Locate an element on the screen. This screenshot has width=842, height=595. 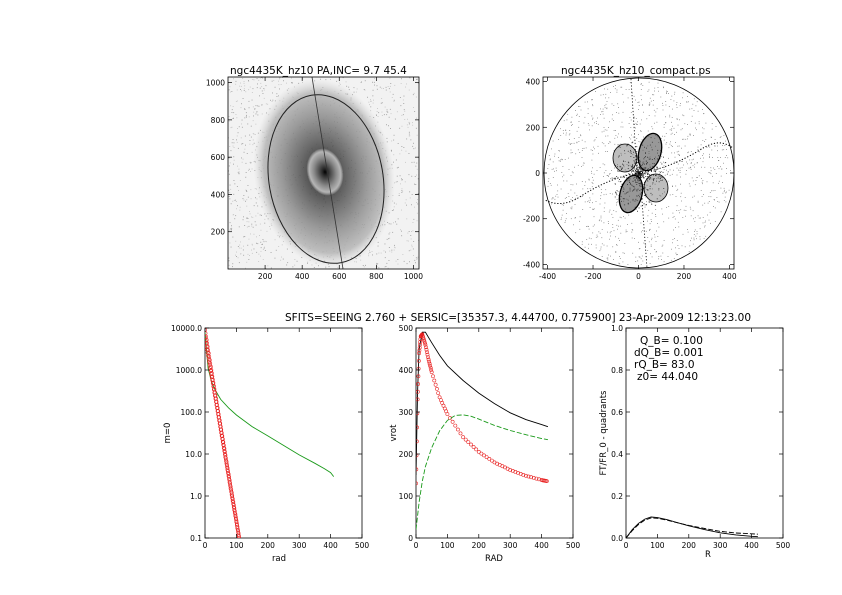
x-tick-label: 600 is located at coordinates (339, 276).